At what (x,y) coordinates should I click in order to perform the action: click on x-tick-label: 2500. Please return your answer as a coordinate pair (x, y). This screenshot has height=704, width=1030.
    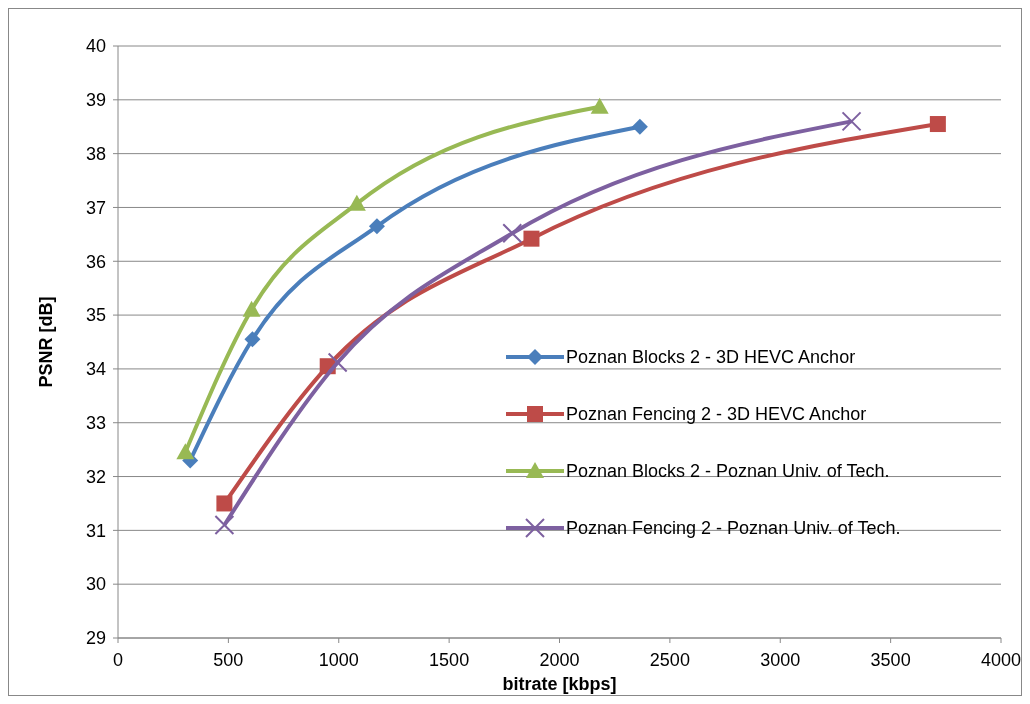
    Looking at the image, I should click on (669, 660).